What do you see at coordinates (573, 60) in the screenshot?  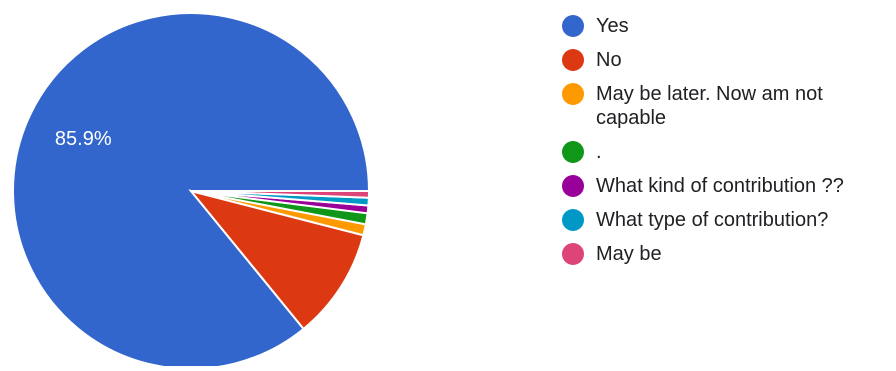 I see `legend-swatch-no` at bounding box center [573, 60].